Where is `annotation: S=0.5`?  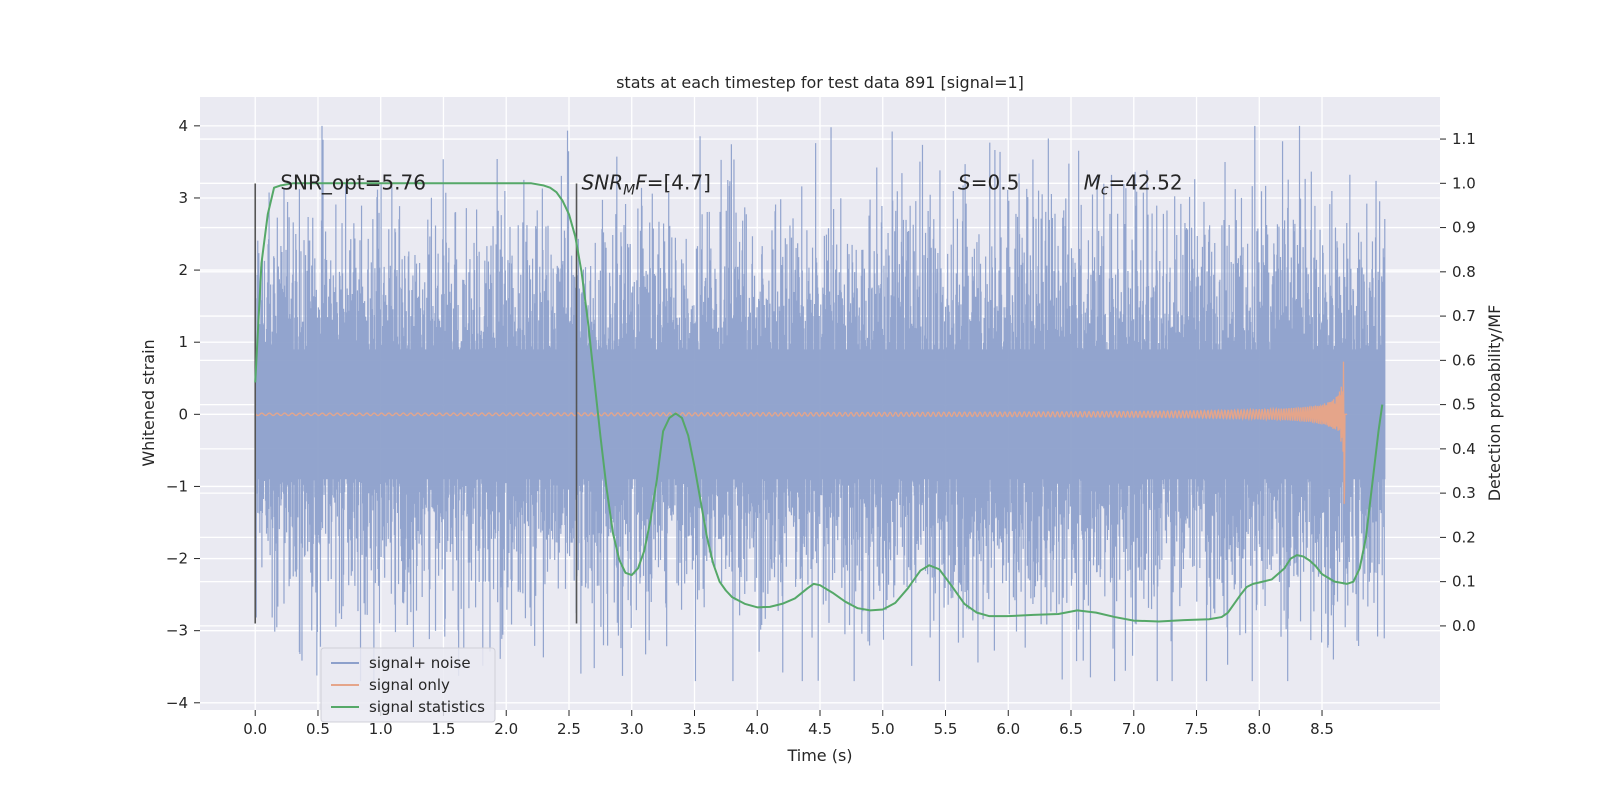
annotation: S=0.5 is located at coordinates (988, 182).